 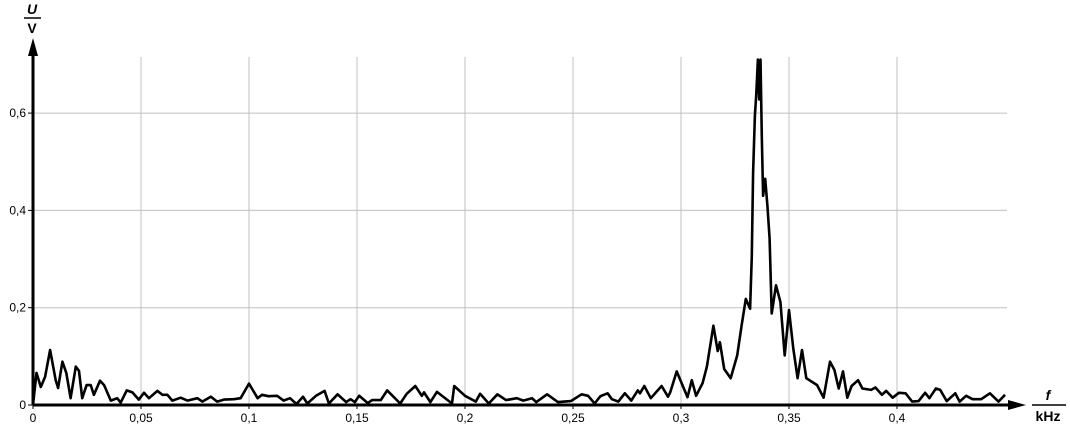 I want to click on x-axis-symbol: f, so click(x=1049, y=395).